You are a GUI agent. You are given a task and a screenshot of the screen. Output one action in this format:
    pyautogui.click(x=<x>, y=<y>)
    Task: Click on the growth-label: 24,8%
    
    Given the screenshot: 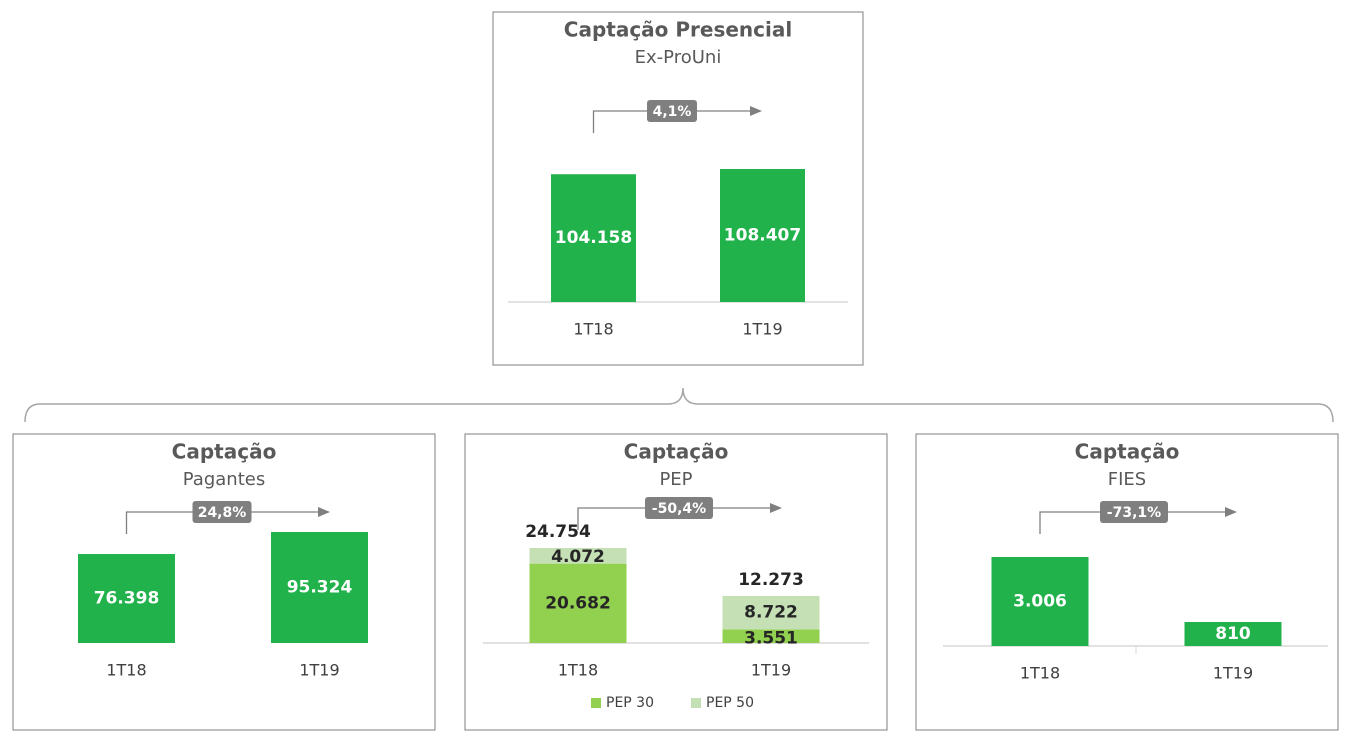 What is the action you would take?
    pyautogui.click(x=222, y=513)
    